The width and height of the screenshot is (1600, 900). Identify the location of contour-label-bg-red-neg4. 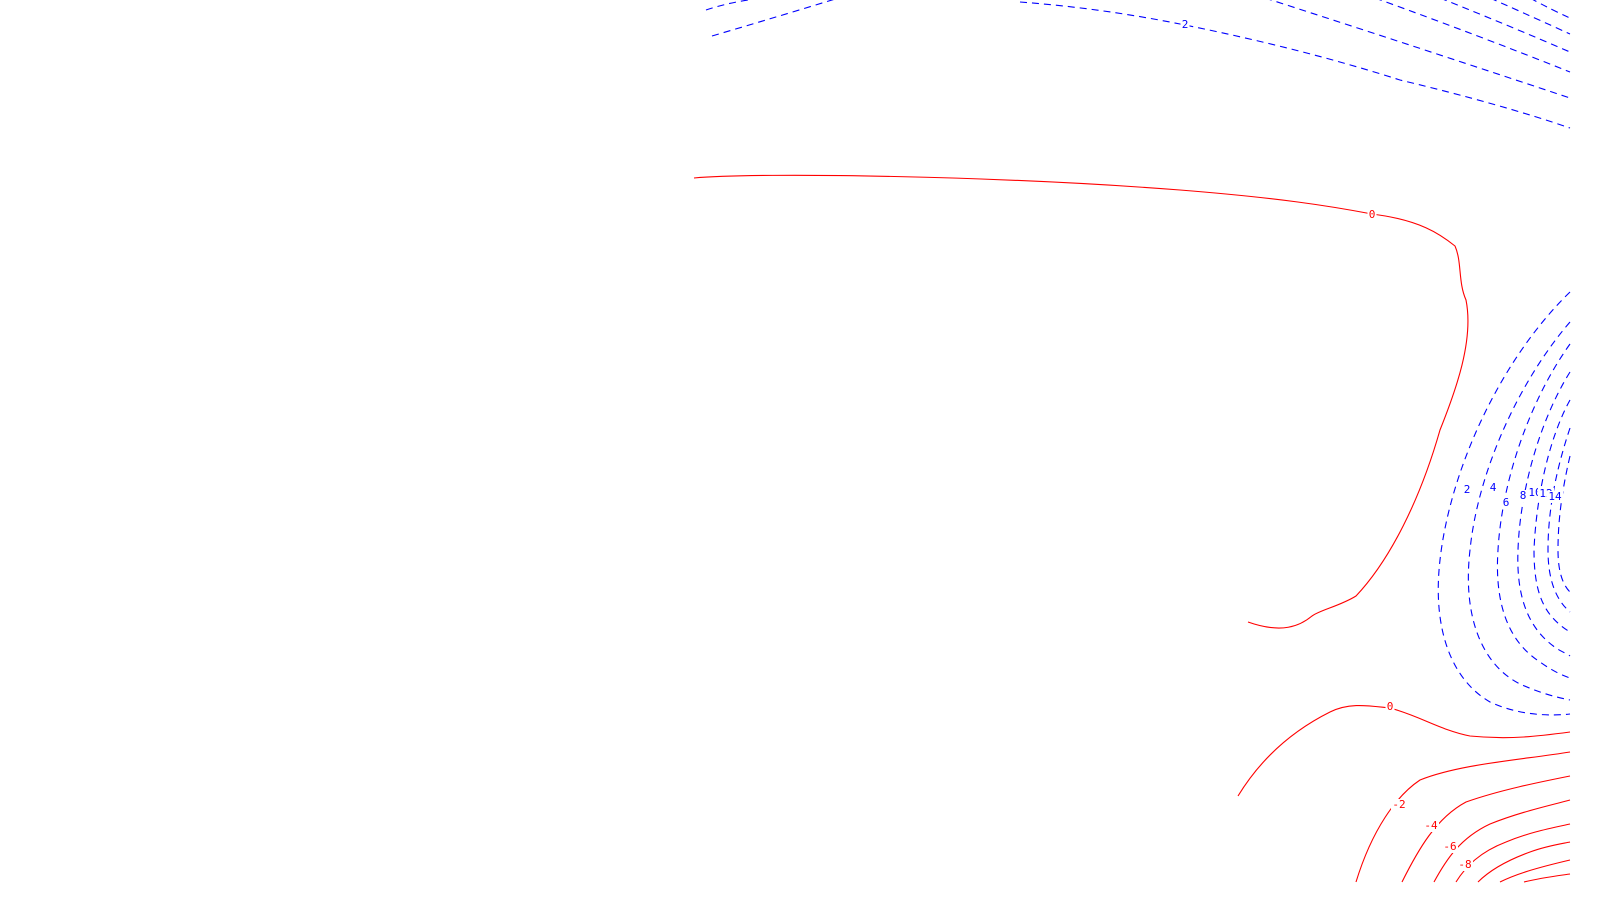
(1431, 826).